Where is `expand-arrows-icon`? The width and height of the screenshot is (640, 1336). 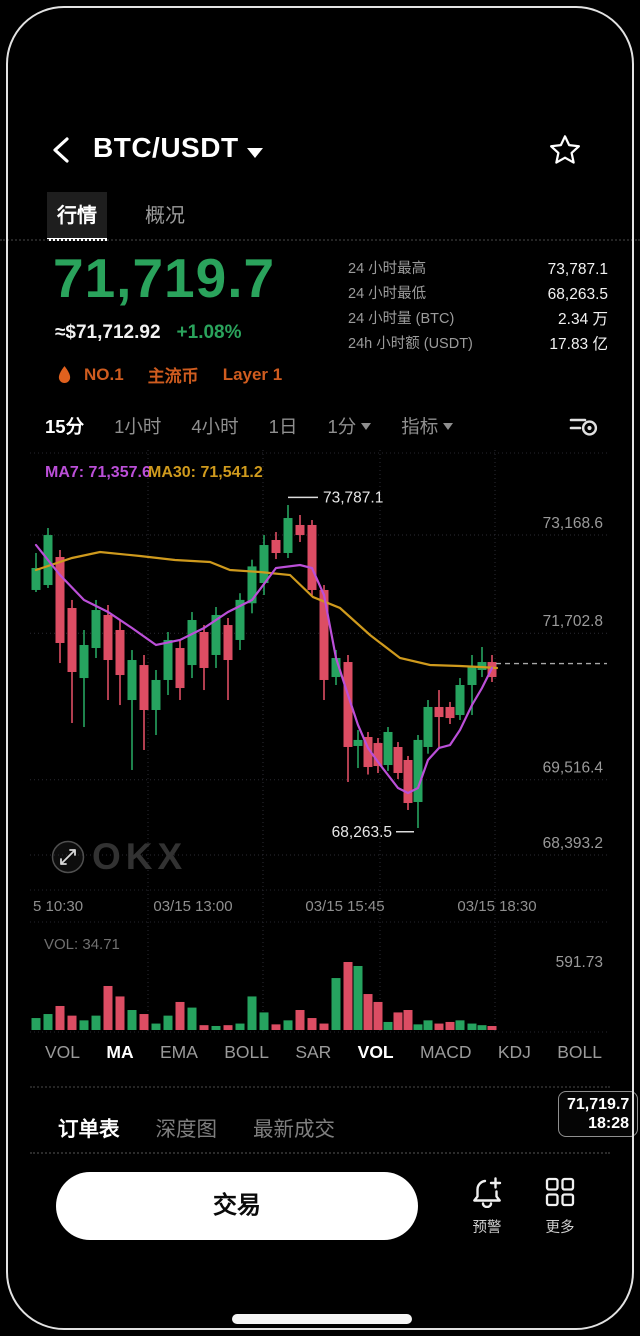 expand-arrows-icon is located at coordinates (68, 857).